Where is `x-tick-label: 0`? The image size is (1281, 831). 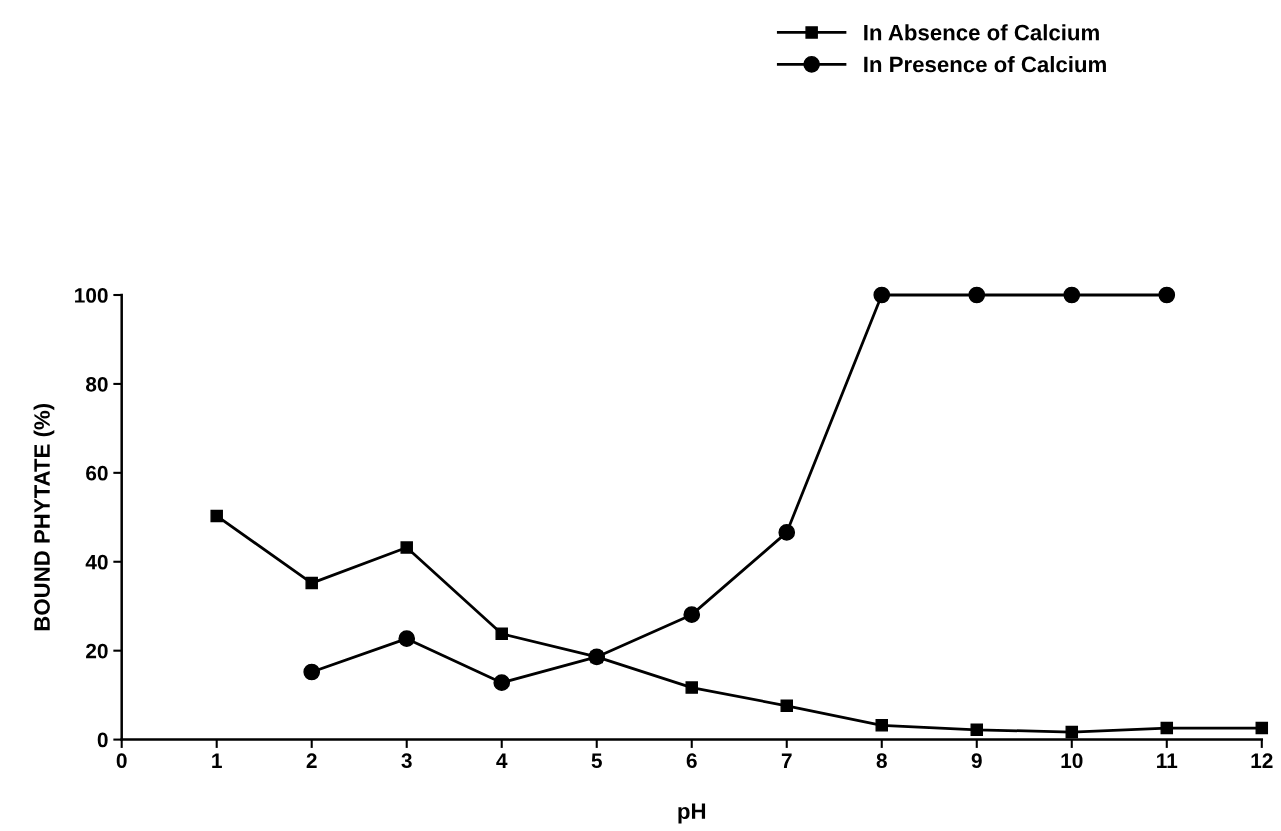 x-tick-label: 0 is located at coordinates (121, 761).